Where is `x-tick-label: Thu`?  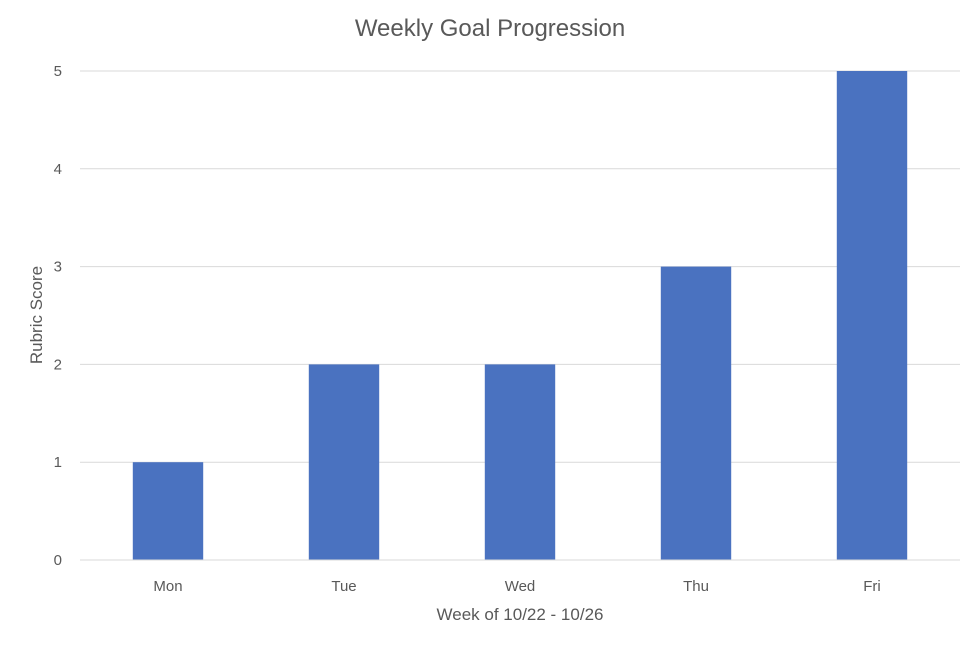
x-tick-label: Thu is located at coordinates (696, 586).